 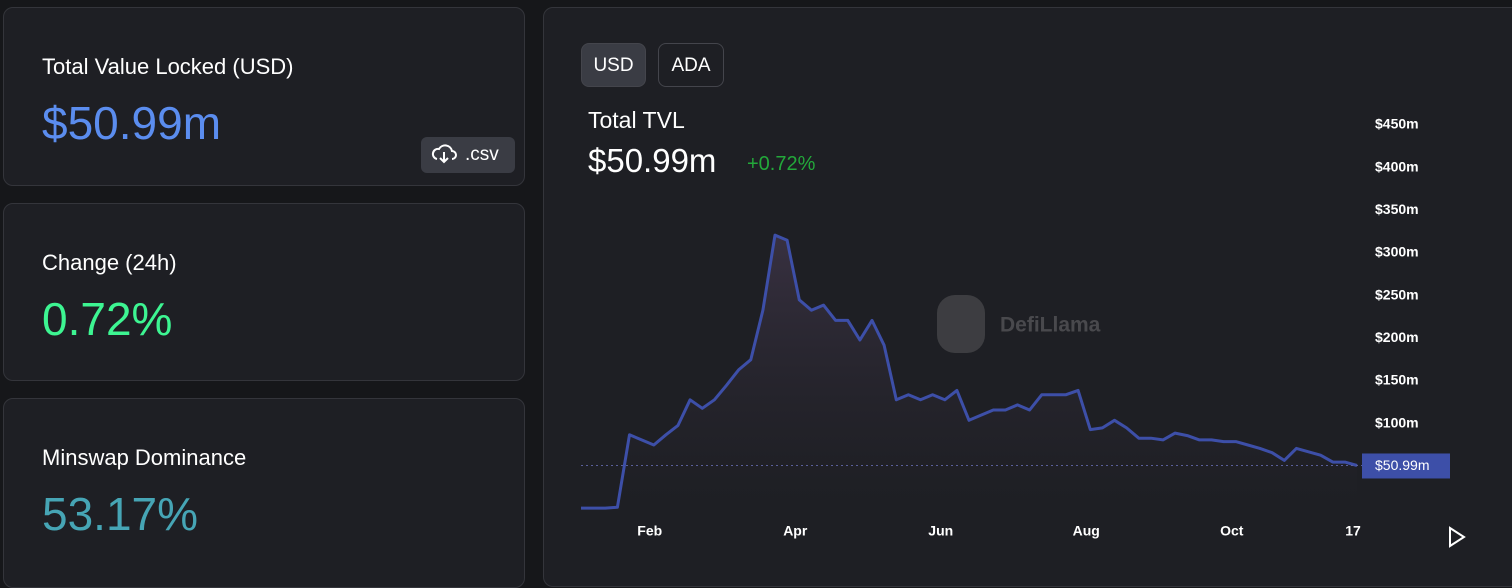 What do you see at coordinates (1402, 465) in the screenshot?
I see `last-value-label: $50.99m` at bounding box center [1402, 465].